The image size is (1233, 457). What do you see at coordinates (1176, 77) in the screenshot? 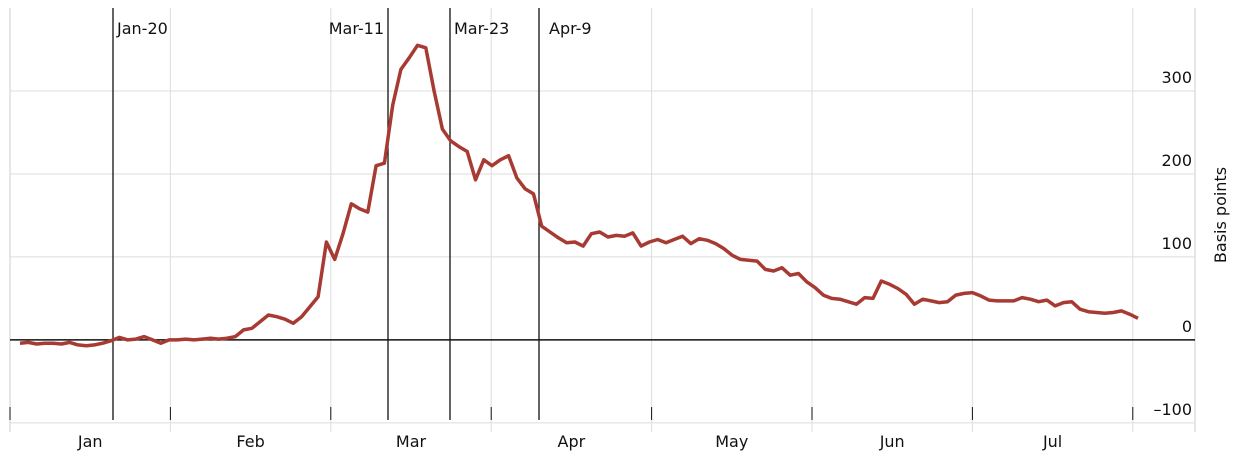
I see `y-tick-label: 300` at bounding box center [1176, 77].